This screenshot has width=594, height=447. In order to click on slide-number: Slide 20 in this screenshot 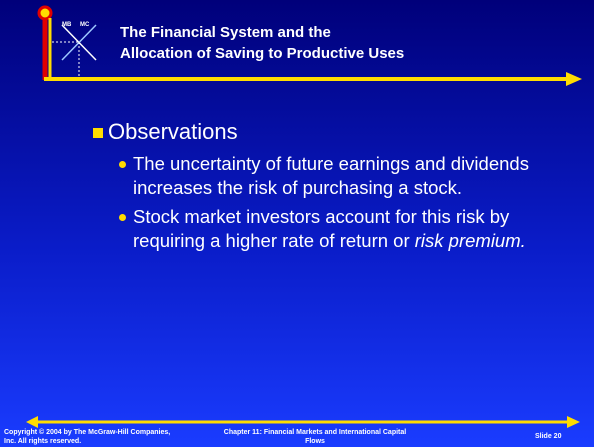, I will do `click(548, 436)`.